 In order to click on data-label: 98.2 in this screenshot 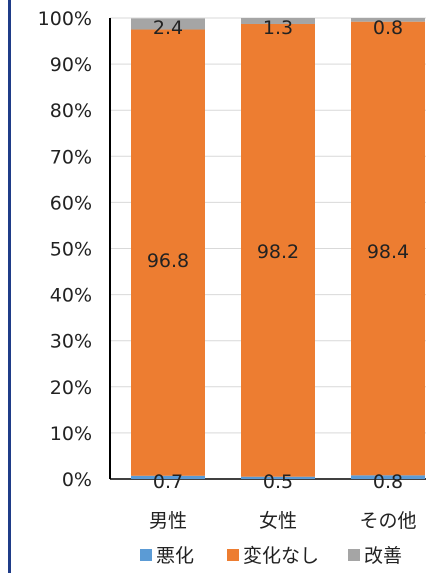, I will do `click(278, 252)`.